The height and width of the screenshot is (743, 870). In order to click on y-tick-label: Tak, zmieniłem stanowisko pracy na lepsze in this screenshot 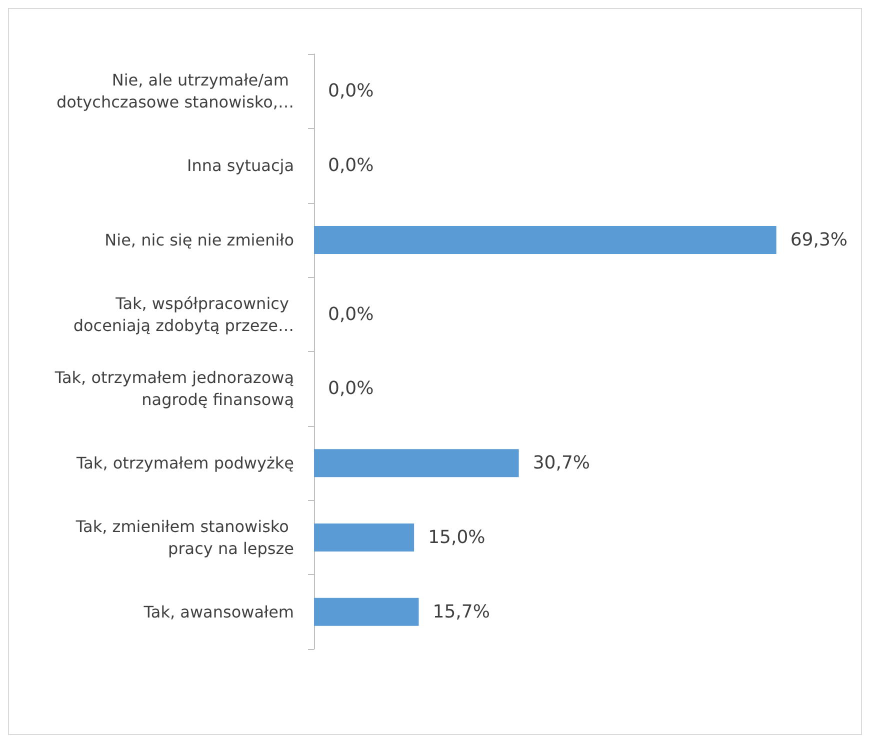, I will do `click(184, 537)`.